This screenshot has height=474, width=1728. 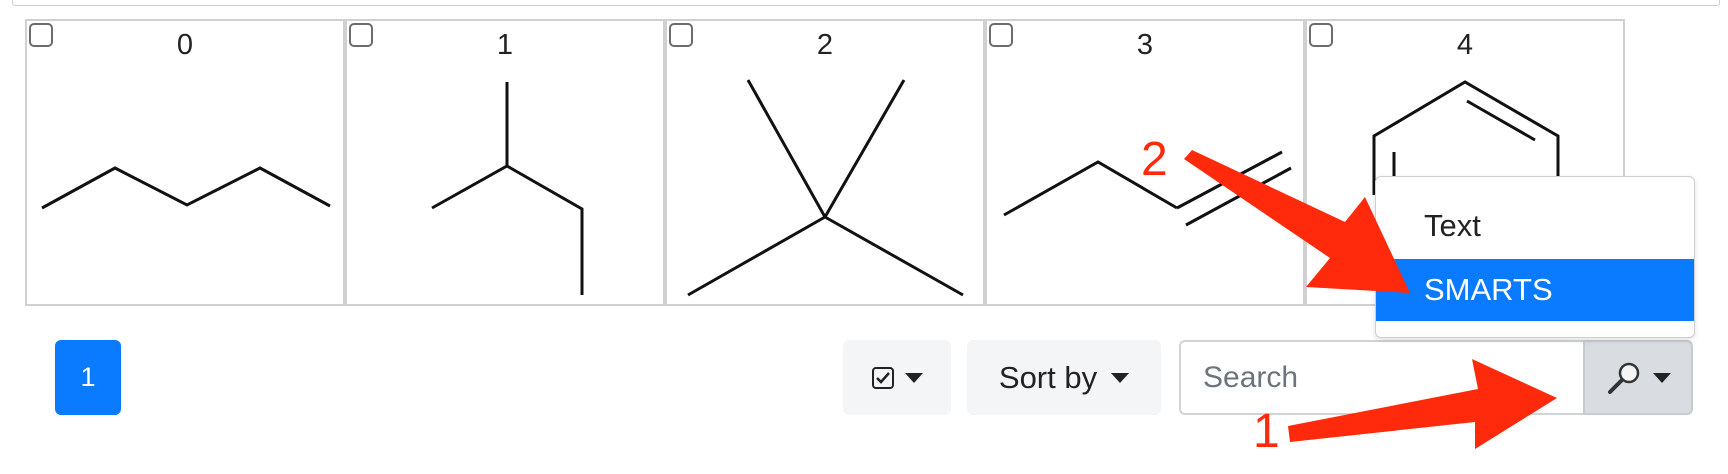 What do you see at coordinates (825, 45) in the screenshot?
I see `cell-index-label: 2` at bounding box center [825, 45].